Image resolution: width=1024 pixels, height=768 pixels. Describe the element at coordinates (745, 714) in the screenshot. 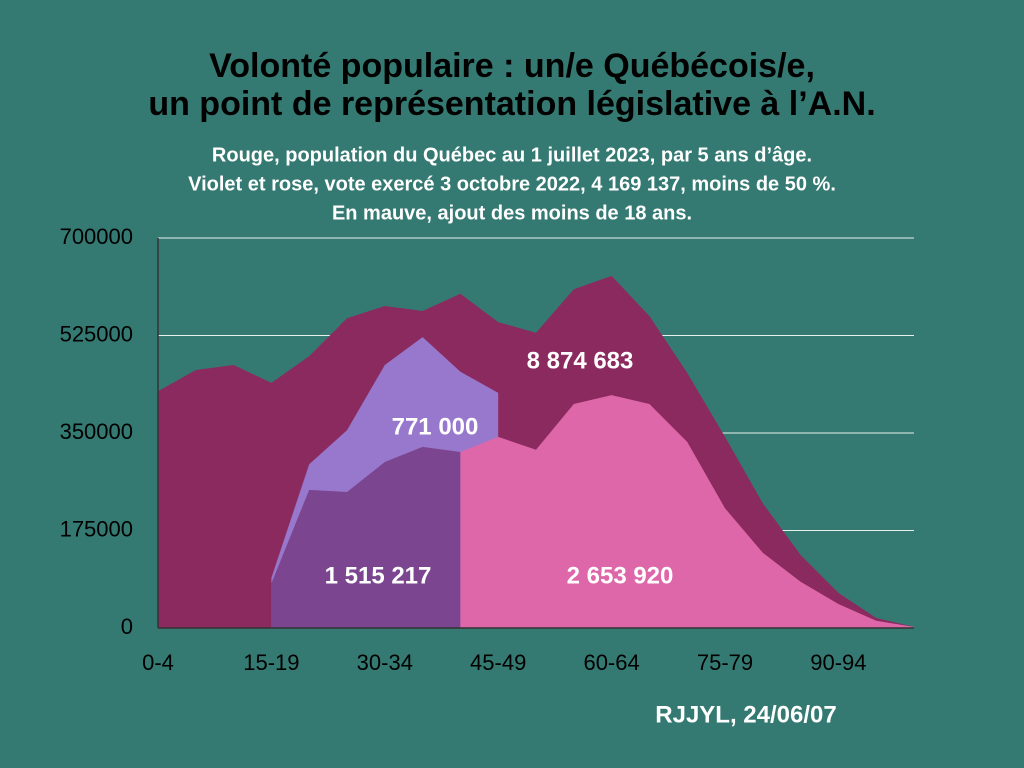

I see `credit: RJJYL, 24/06/07` at that location.